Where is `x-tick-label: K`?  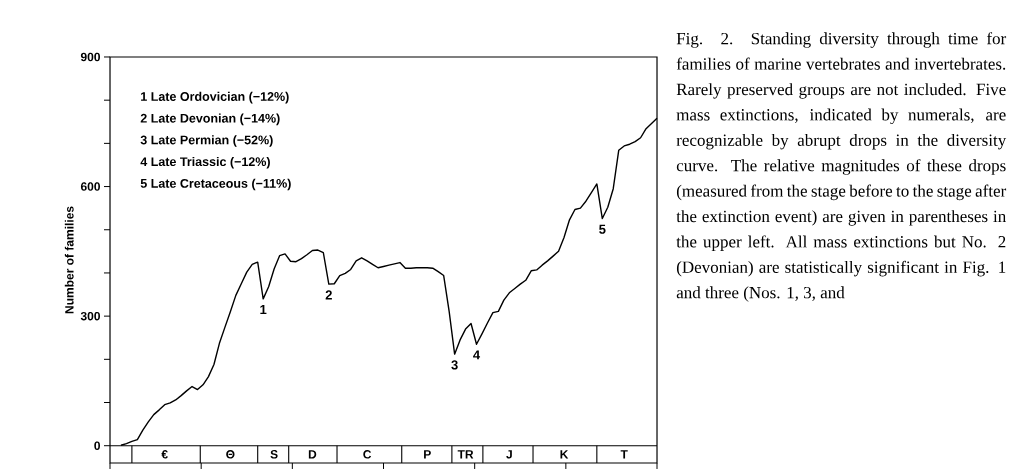 x-tick-label: K is located at coordinates (564, 454).